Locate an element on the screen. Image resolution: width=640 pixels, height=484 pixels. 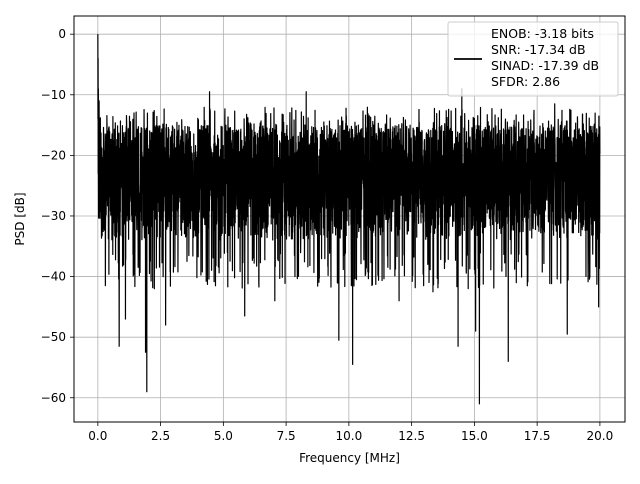
legend-sinad: SINAD: -17.39 dB is located at coordinates (545, 65).